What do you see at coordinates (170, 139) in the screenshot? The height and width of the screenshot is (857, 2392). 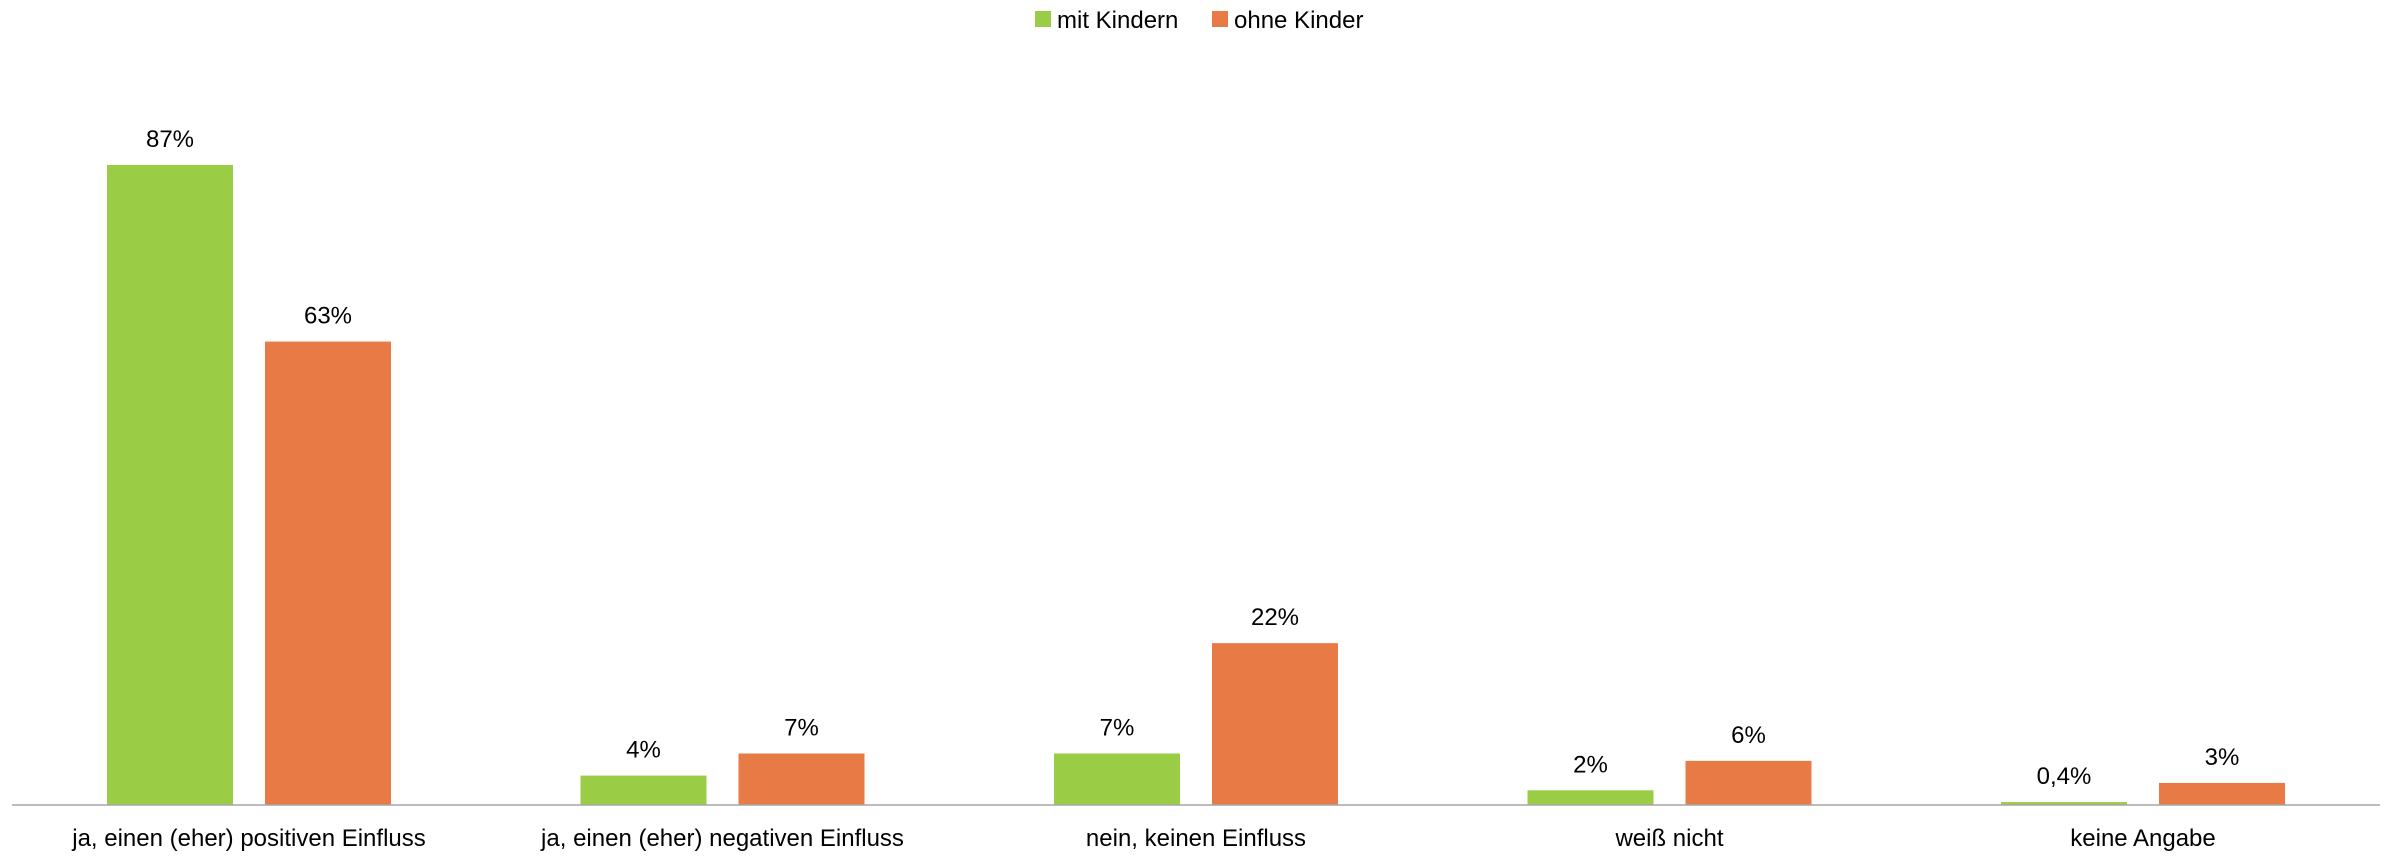 I see `value-label-mit-kindern-0: 87%` at bounding box center [170, 139].